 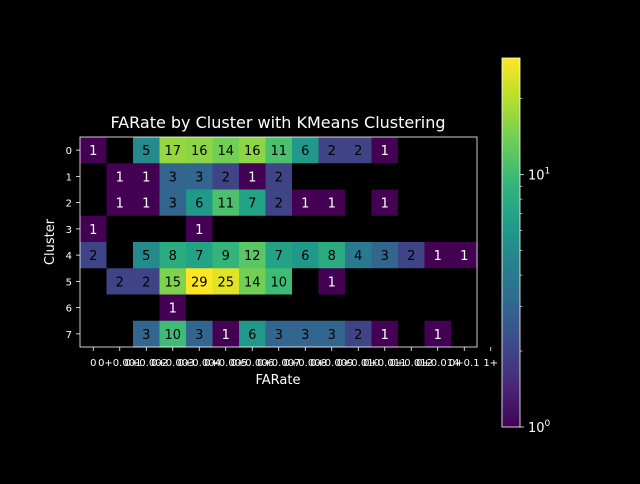 I want to click on cell-value-label: 4, so click(x=358, y=256).